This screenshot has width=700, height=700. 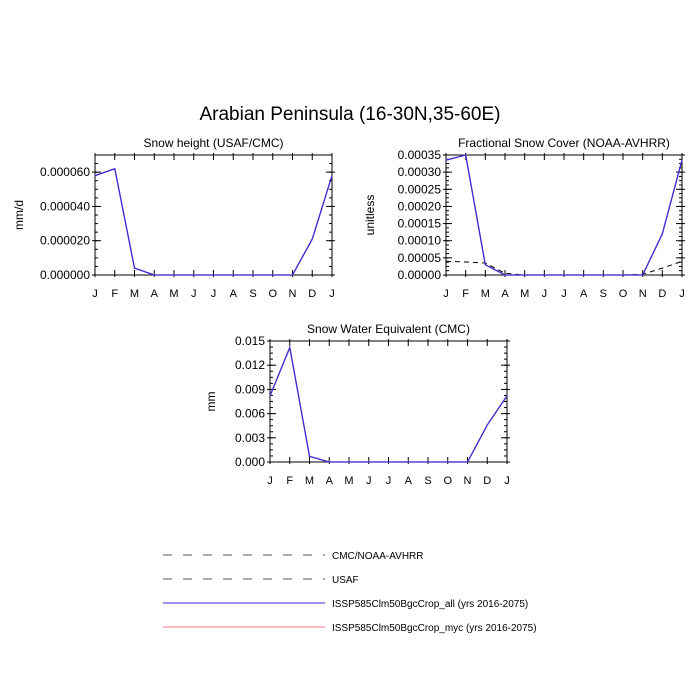 I want to click on y-tick-label: 0.00015, so click(x=420, y=224).